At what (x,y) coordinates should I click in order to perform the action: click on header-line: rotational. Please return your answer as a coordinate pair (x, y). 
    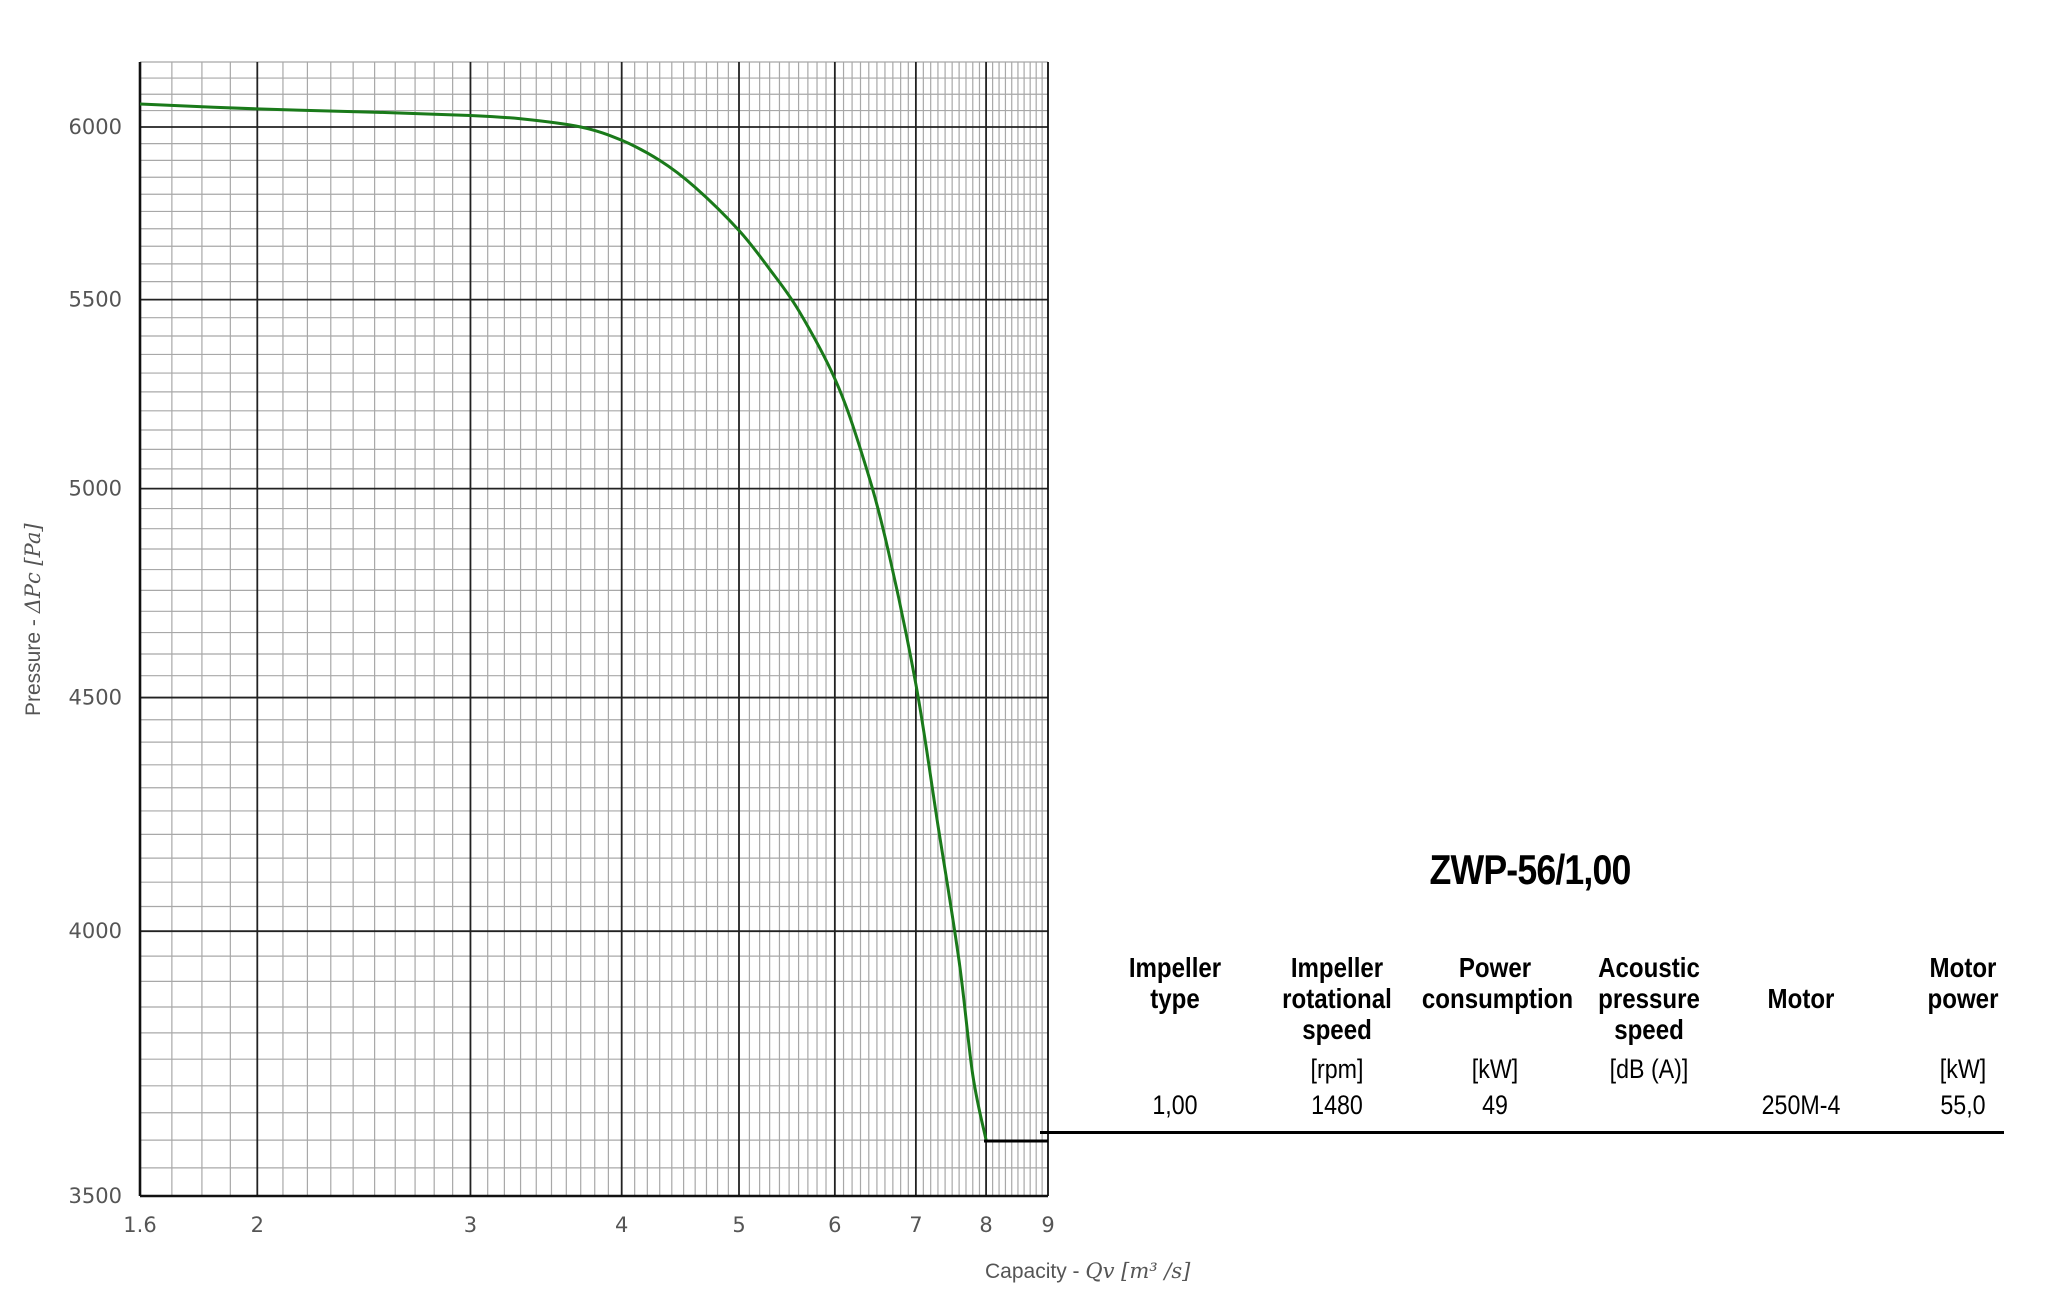
    Looking at the image, I should click on (1337, 998).